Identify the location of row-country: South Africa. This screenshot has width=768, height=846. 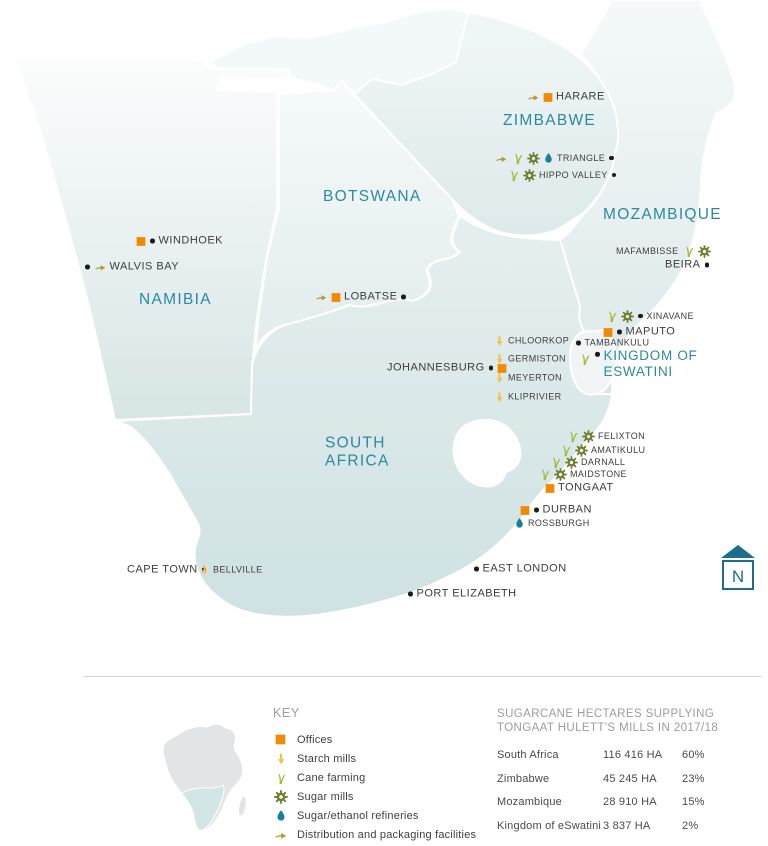
(528, 755).